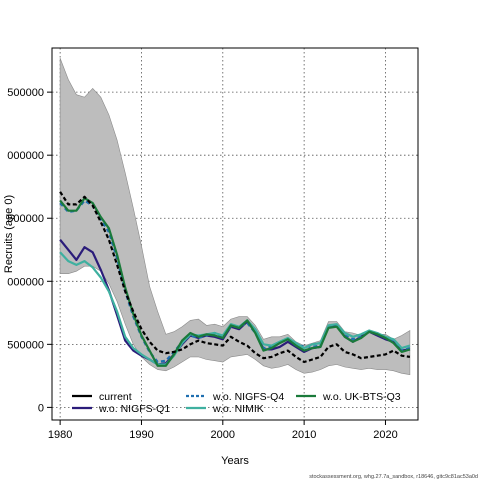 The image size is (480, 480). Describe the element at coordinates (25, 93) in the screenshot. I see `y-tick-label-5: 500000` at that location.